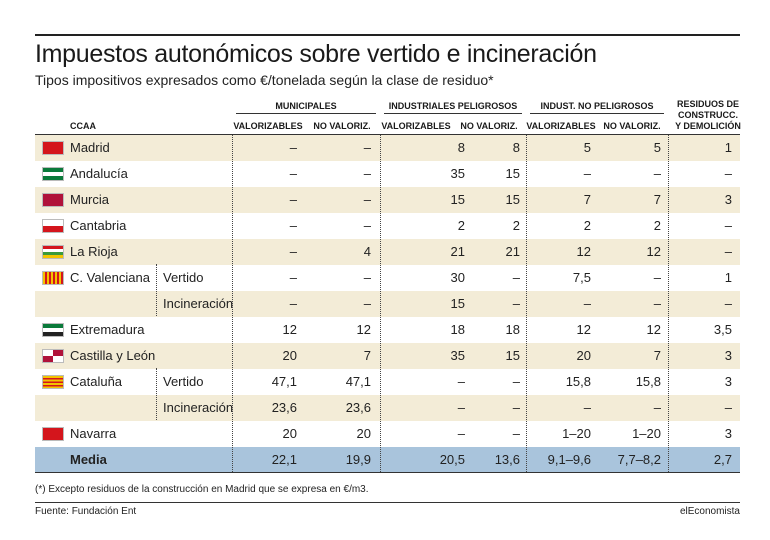 This screenshot has width=770, height=540. I want to click on group-rule-municipales, so click(306, 113).